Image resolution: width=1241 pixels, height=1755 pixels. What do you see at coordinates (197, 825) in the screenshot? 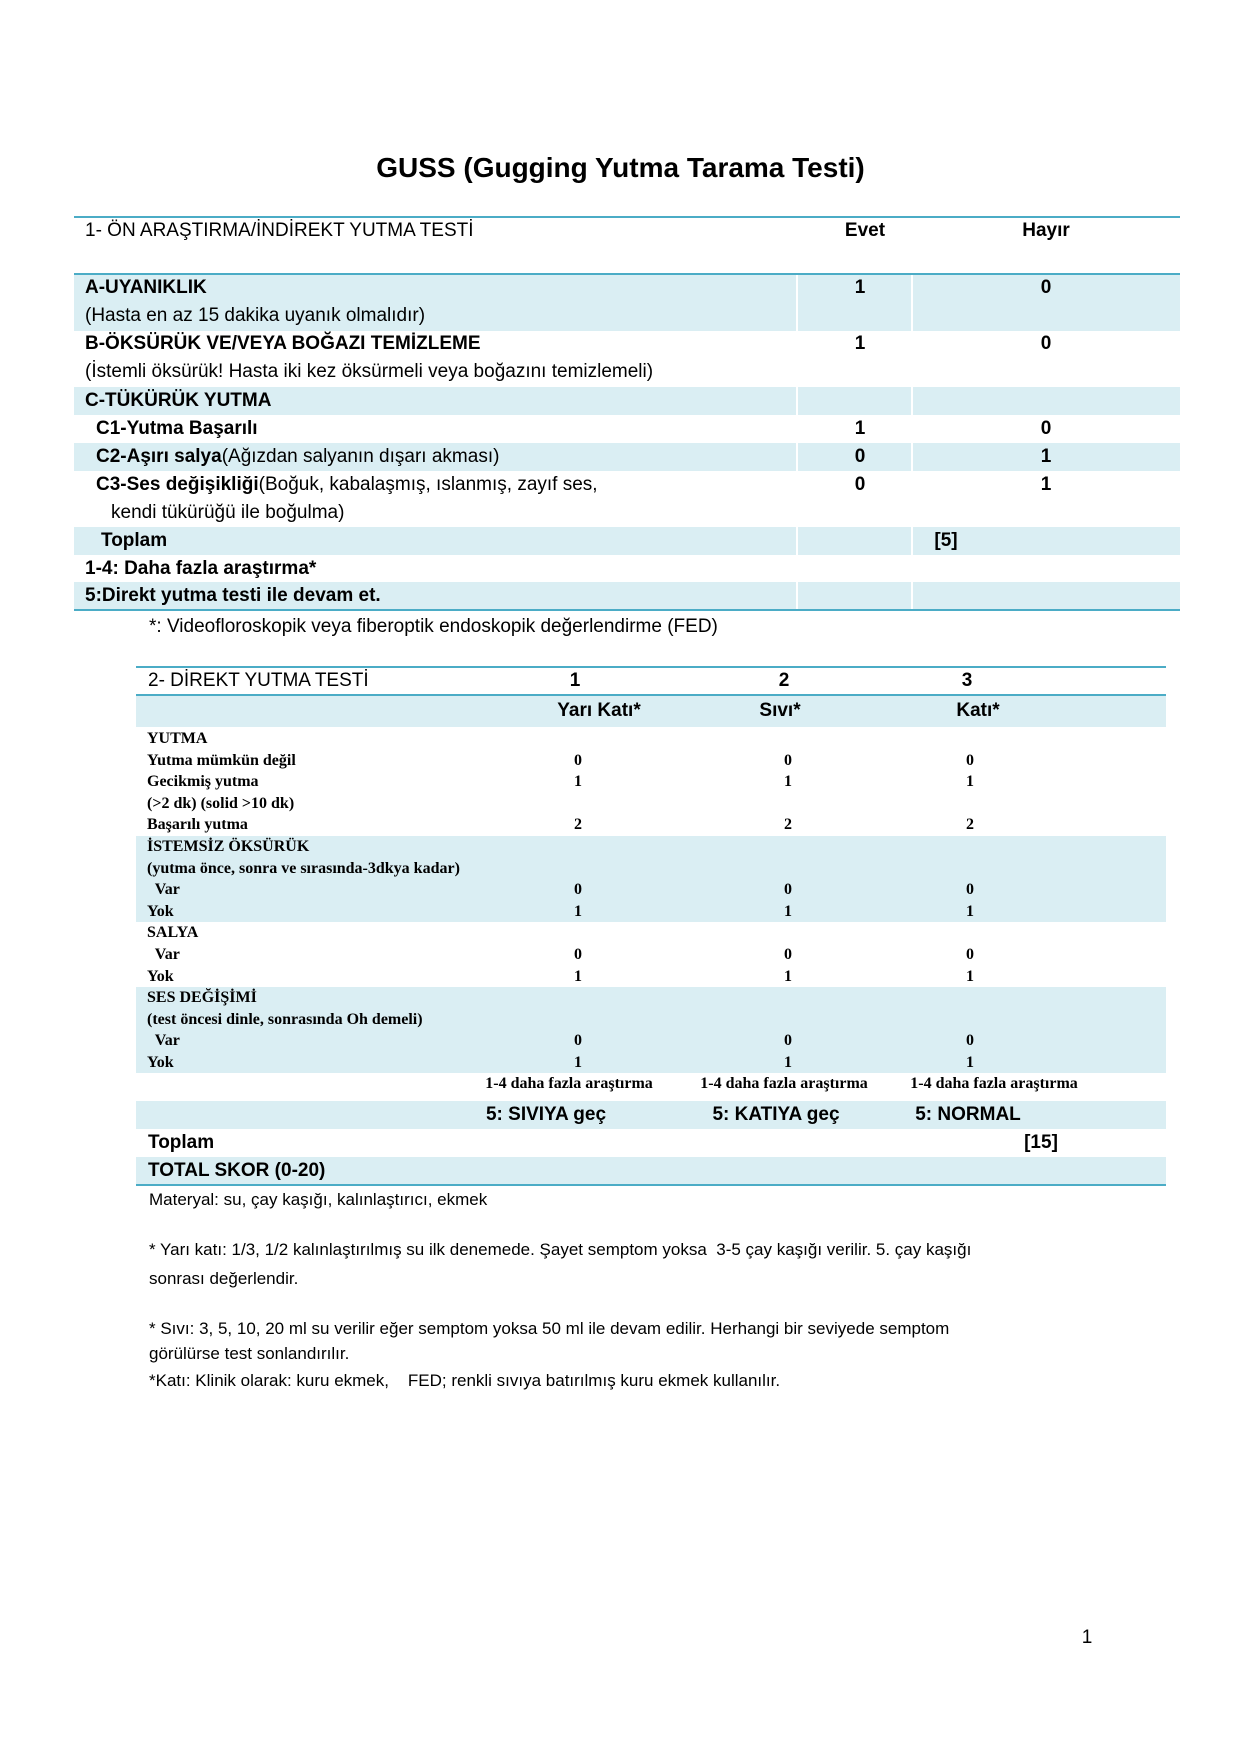
I see `direct-test-row-label: Başarılı yutma` at bounding box center [197, 825].